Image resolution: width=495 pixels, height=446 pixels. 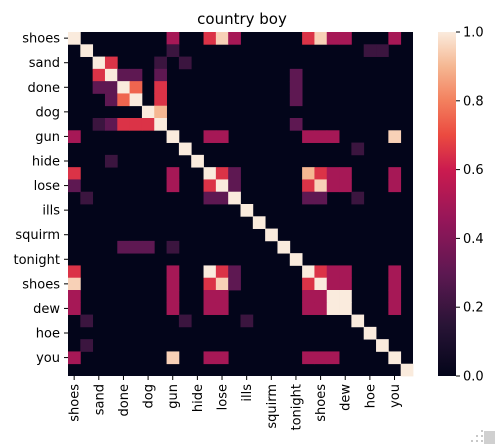 What do you see at coordinates (37, 260) in the screenshot?
I see `y-tick-label: tonight` at bounding box center [37, 260].